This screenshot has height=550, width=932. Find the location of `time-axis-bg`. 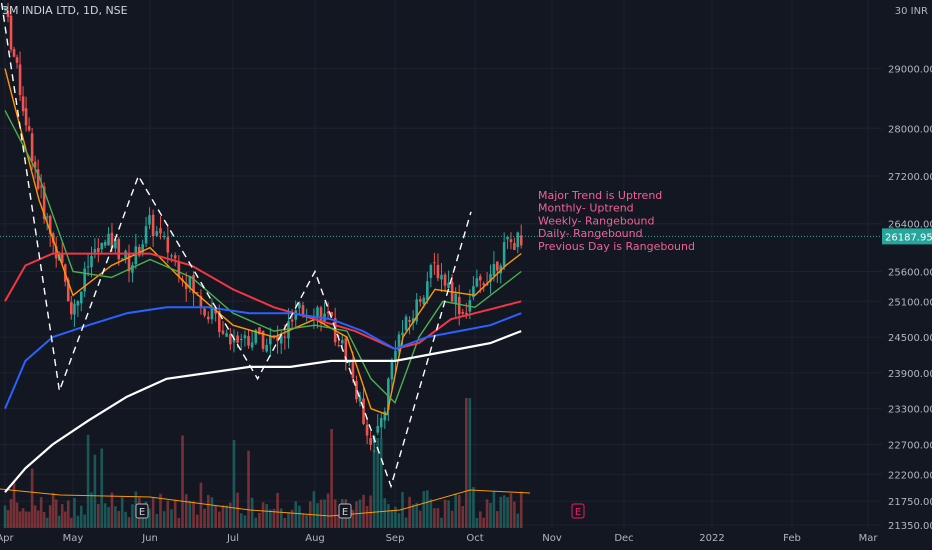

time-axis-bg is located at coordinates (466, 539).